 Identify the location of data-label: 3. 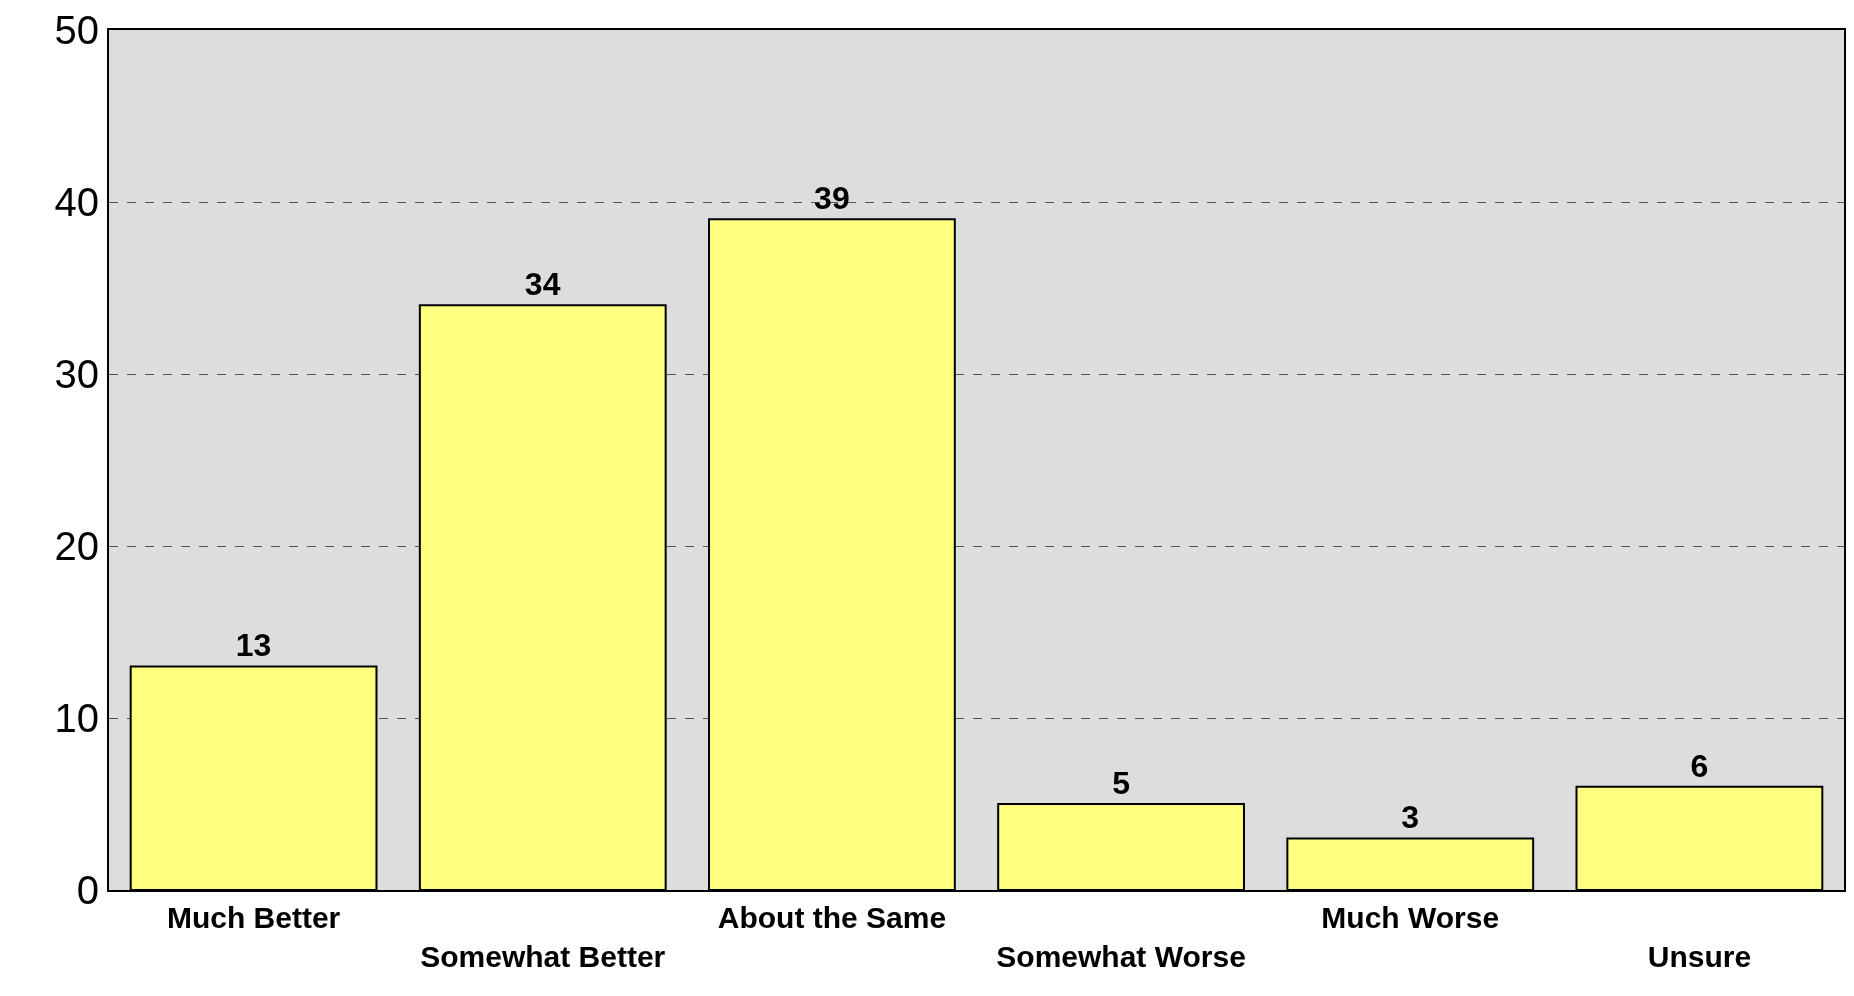
(1410, 817).